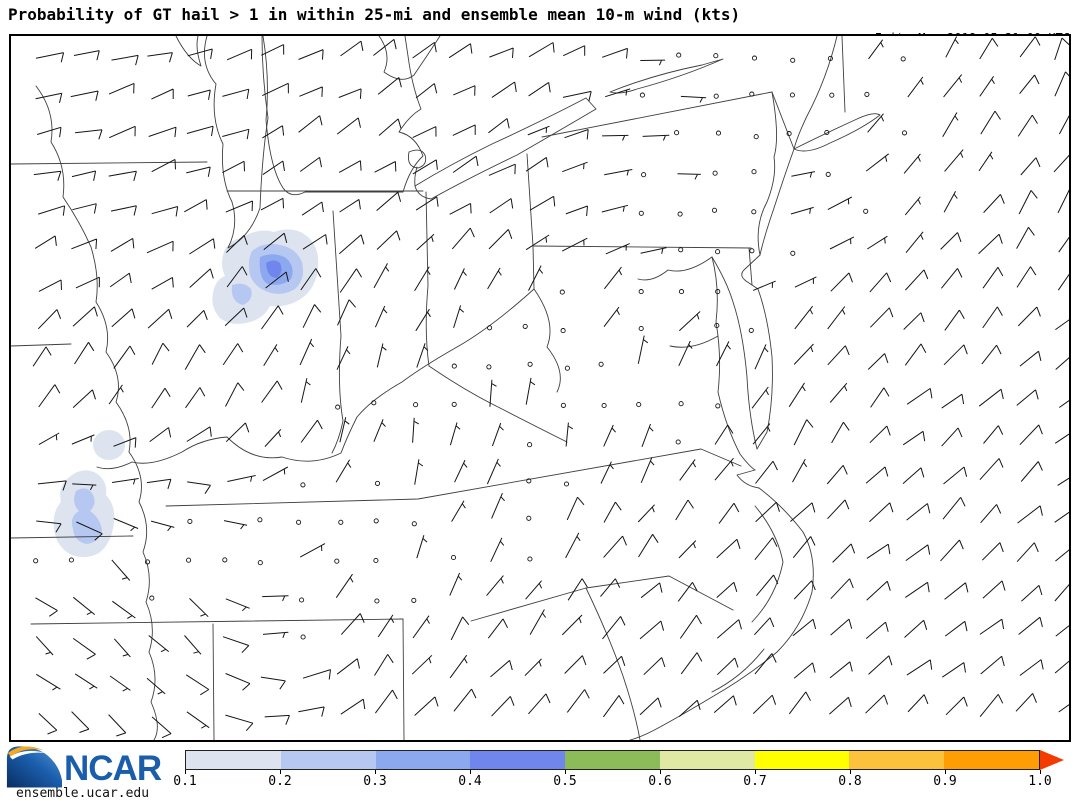 This screenshot has height=800, width=1080. I want to click on site-url: ensemble.ucar.edu, so click(83, 793).